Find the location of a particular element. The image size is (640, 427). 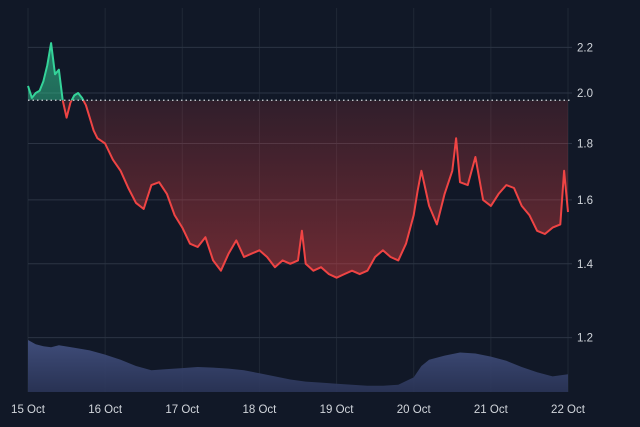

y-axis: 1.2 1.4 1.6 1.8 2.0 2.2 is located at coordinates (585, 193).